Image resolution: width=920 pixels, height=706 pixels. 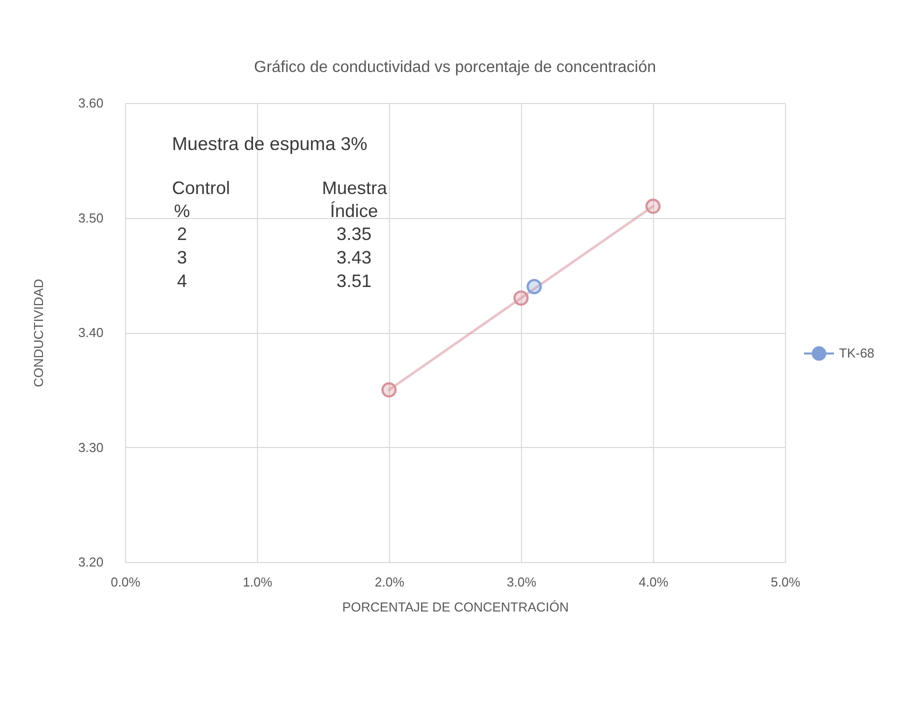 I want to click on annotation: 4, so click(x=182, y=281).